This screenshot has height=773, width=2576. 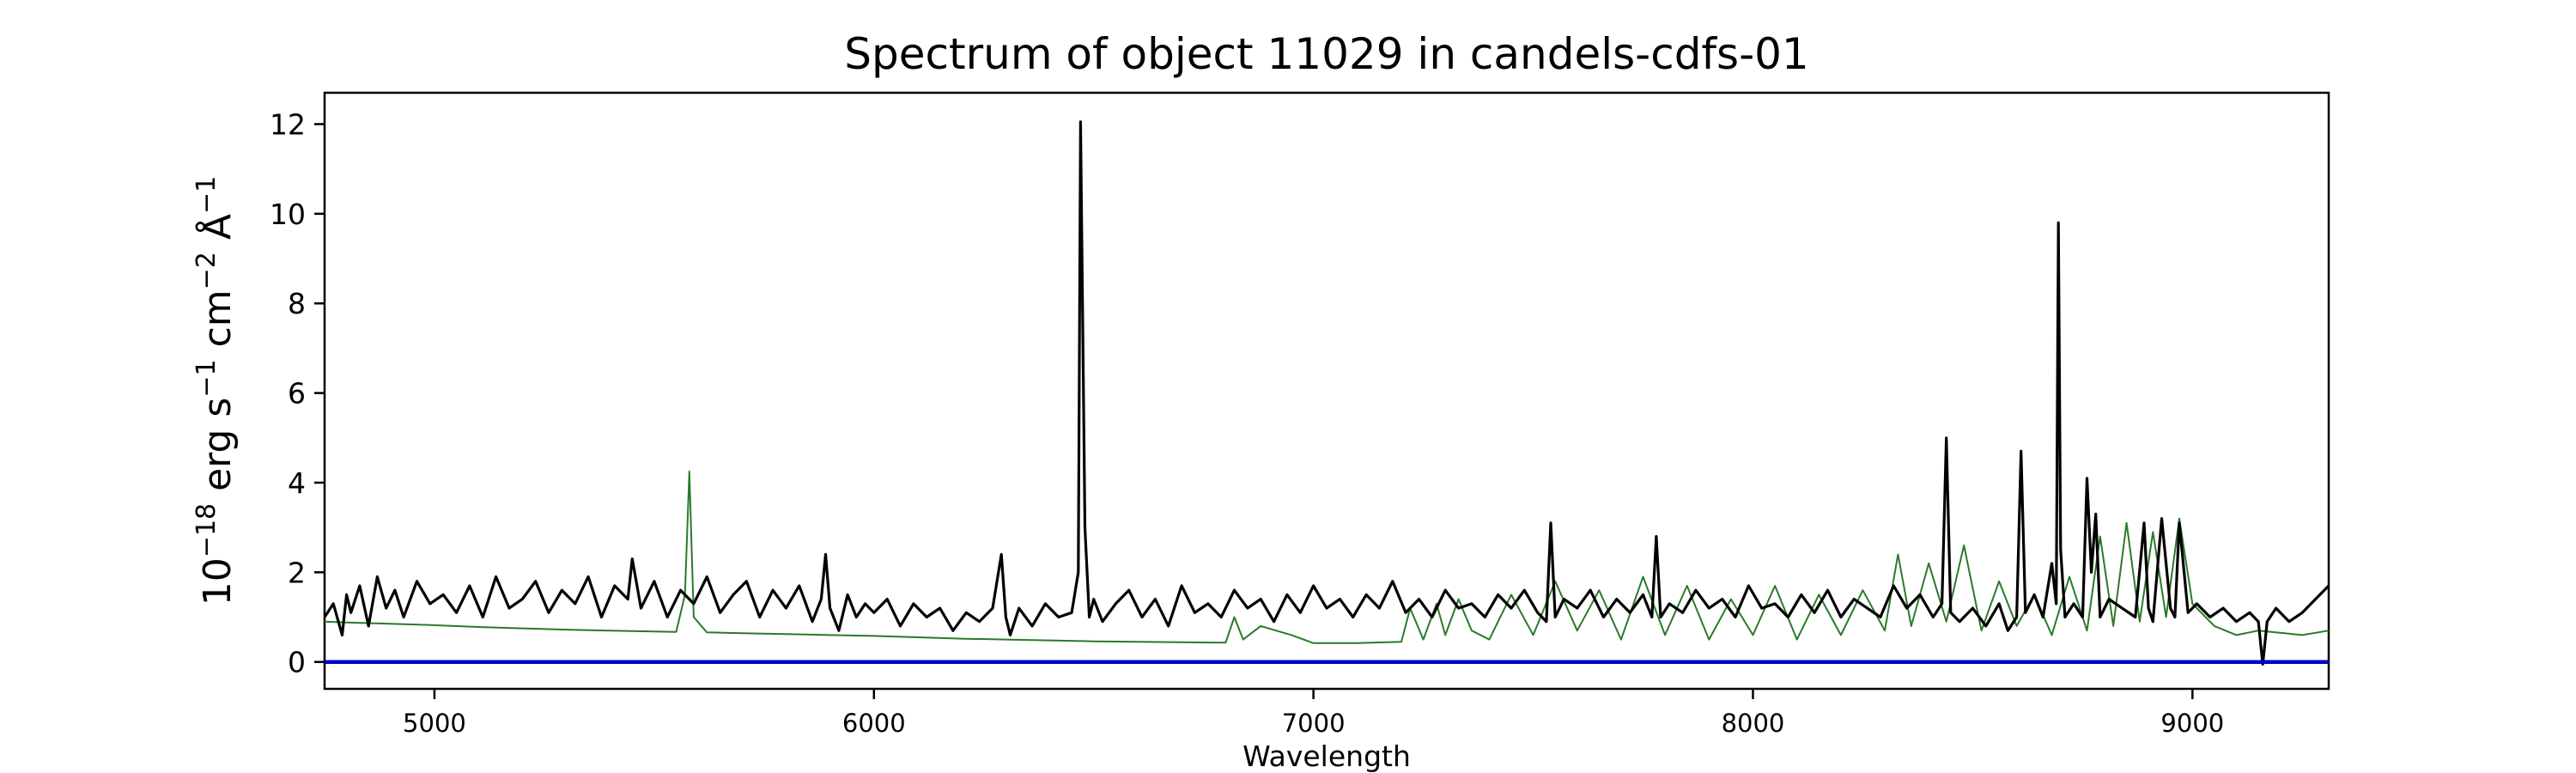 What do you see at coordinates (207, 530) in the screenshot?
I see `y-label-exp-base: −18` at bounding box center [207, 530].